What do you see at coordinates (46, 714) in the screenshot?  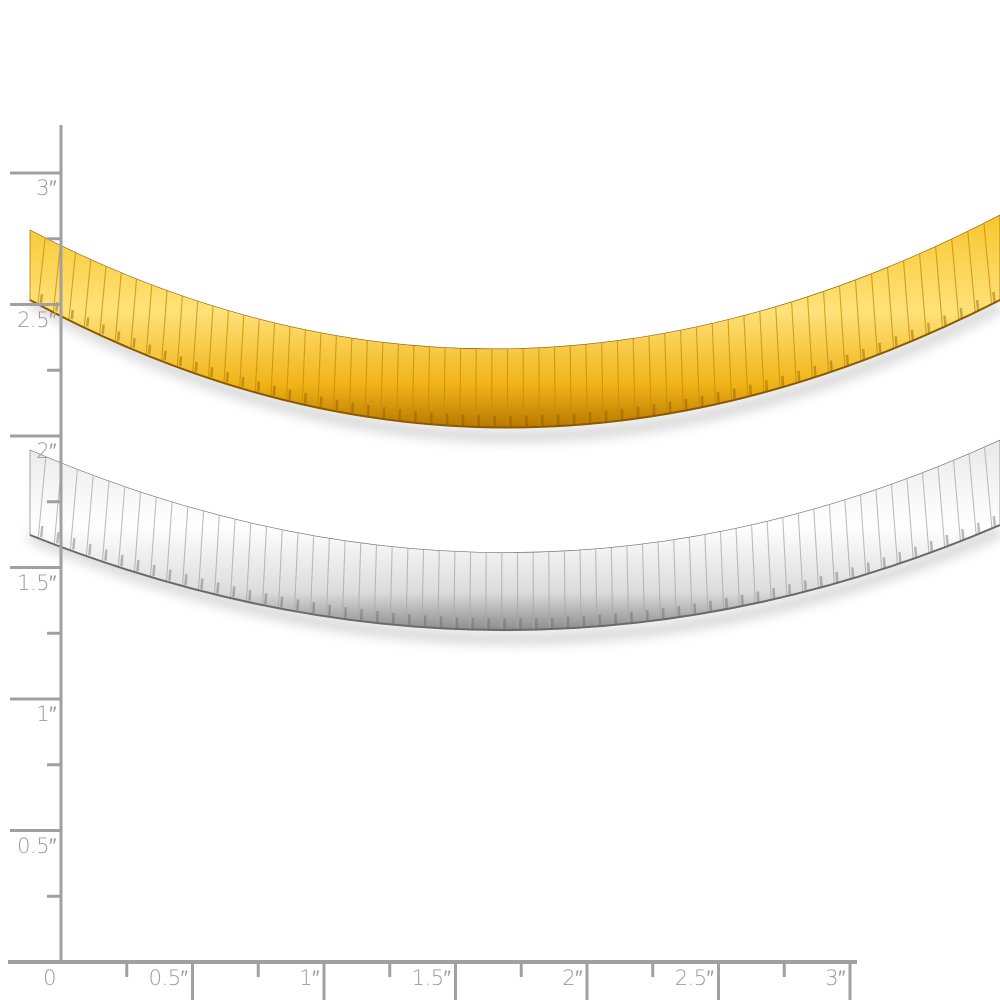 I see `vertical-ruler-label: 1″` at bounding box center [46, 714].